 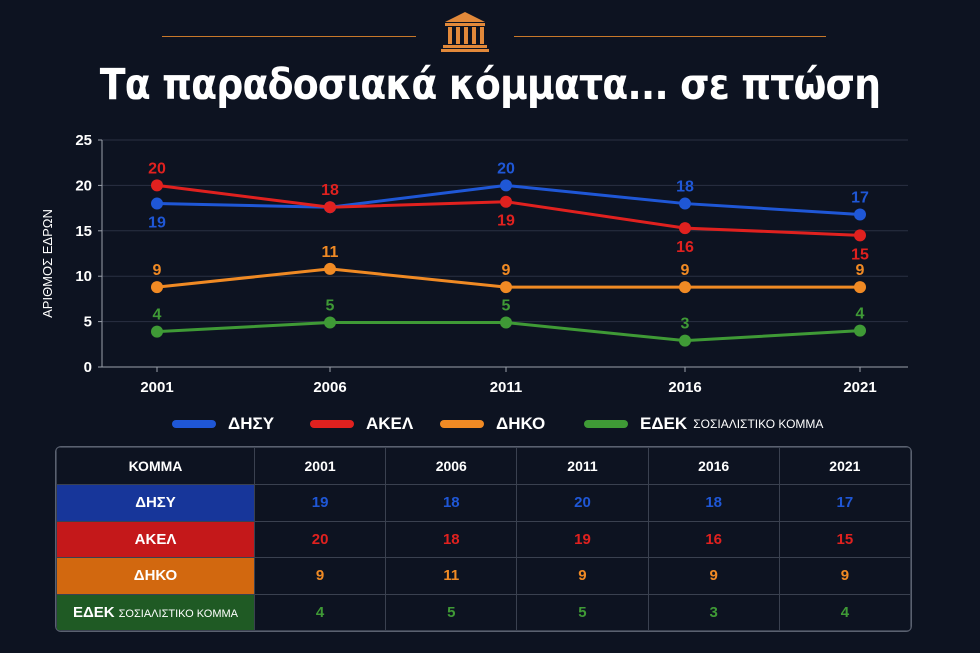 I want to click on legend-item: ΔΗΚΟ, so click(x=492, y=424).